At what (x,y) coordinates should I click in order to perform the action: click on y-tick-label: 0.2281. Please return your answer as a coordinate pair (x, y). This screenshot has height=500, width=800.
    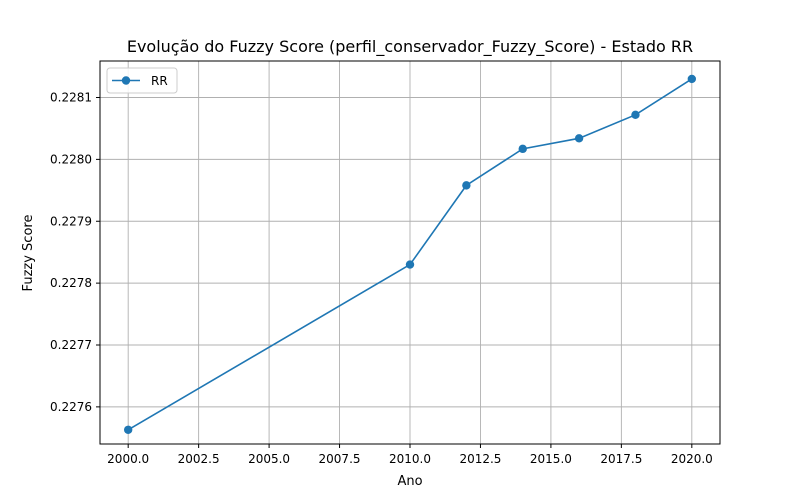
    Looking at the image, I should click on (71, 98).